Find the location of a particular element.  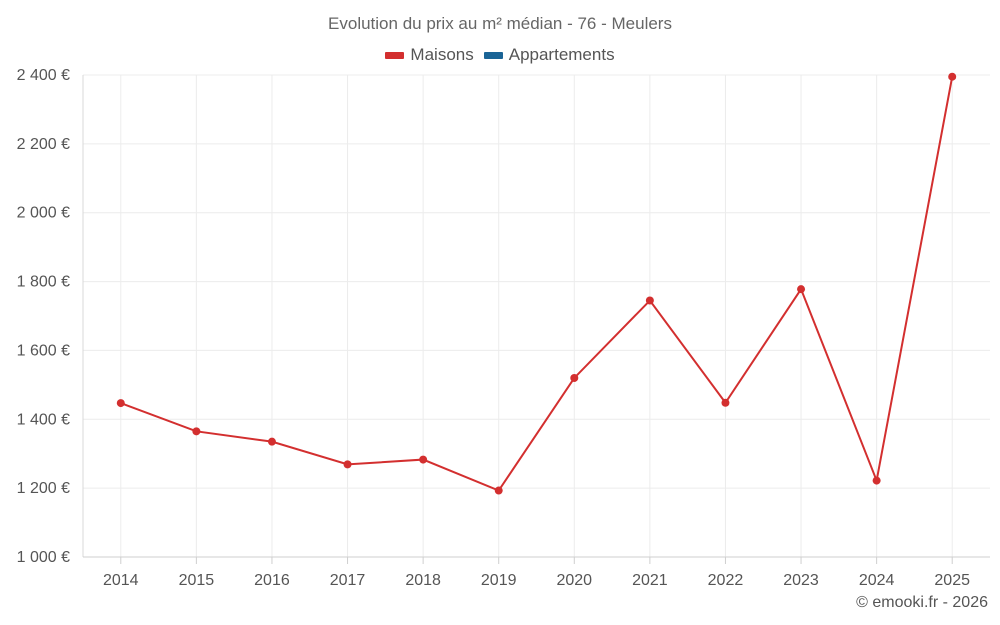

x-tick-label: 2018 is located at coordinates (423, 580).